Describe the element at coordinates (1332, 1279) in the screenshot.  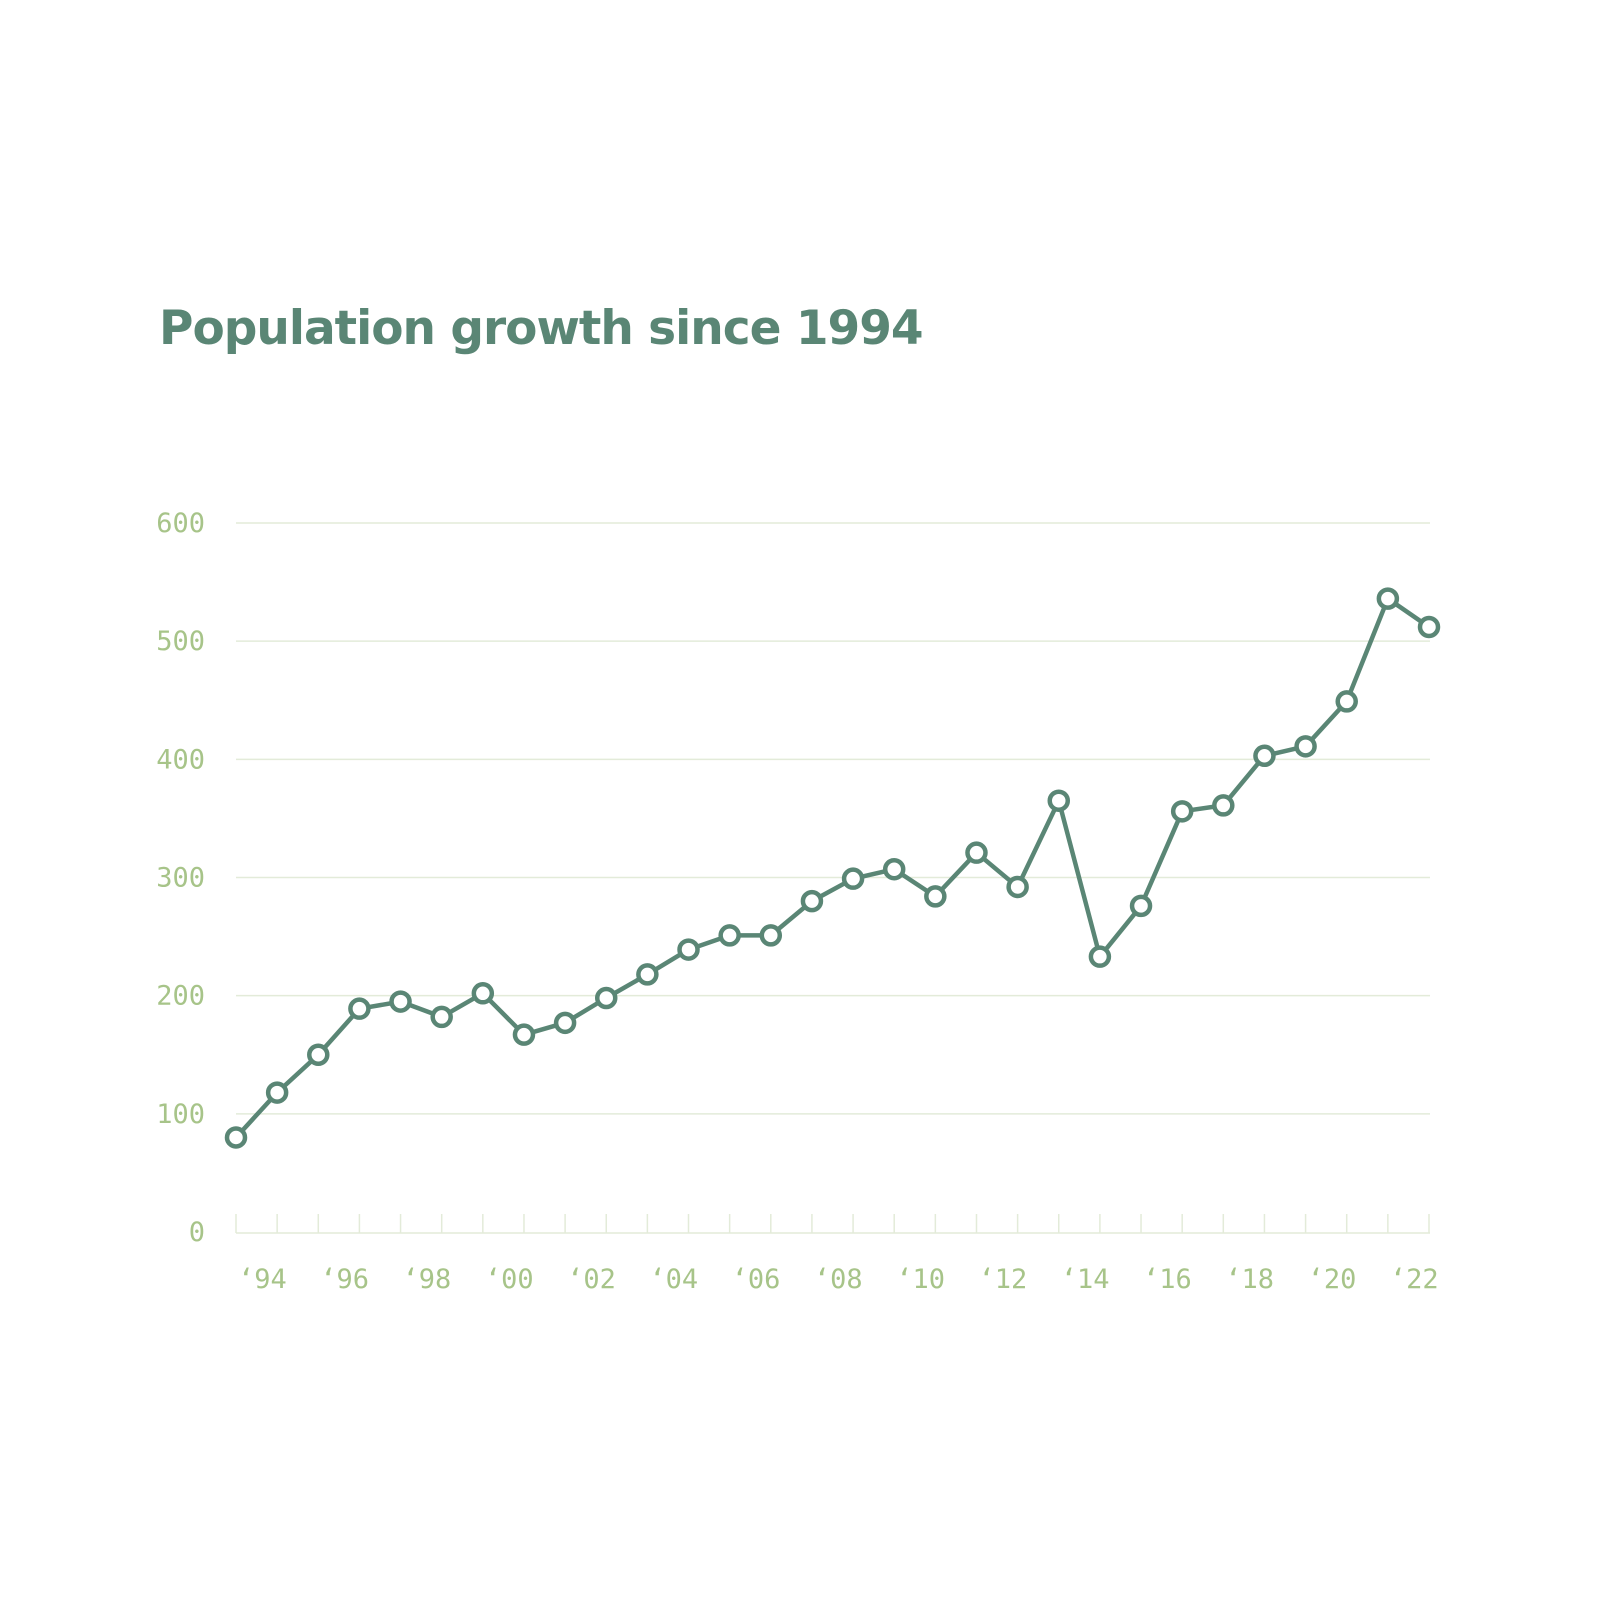
I see `x-tick-label: ‘20` at that location.